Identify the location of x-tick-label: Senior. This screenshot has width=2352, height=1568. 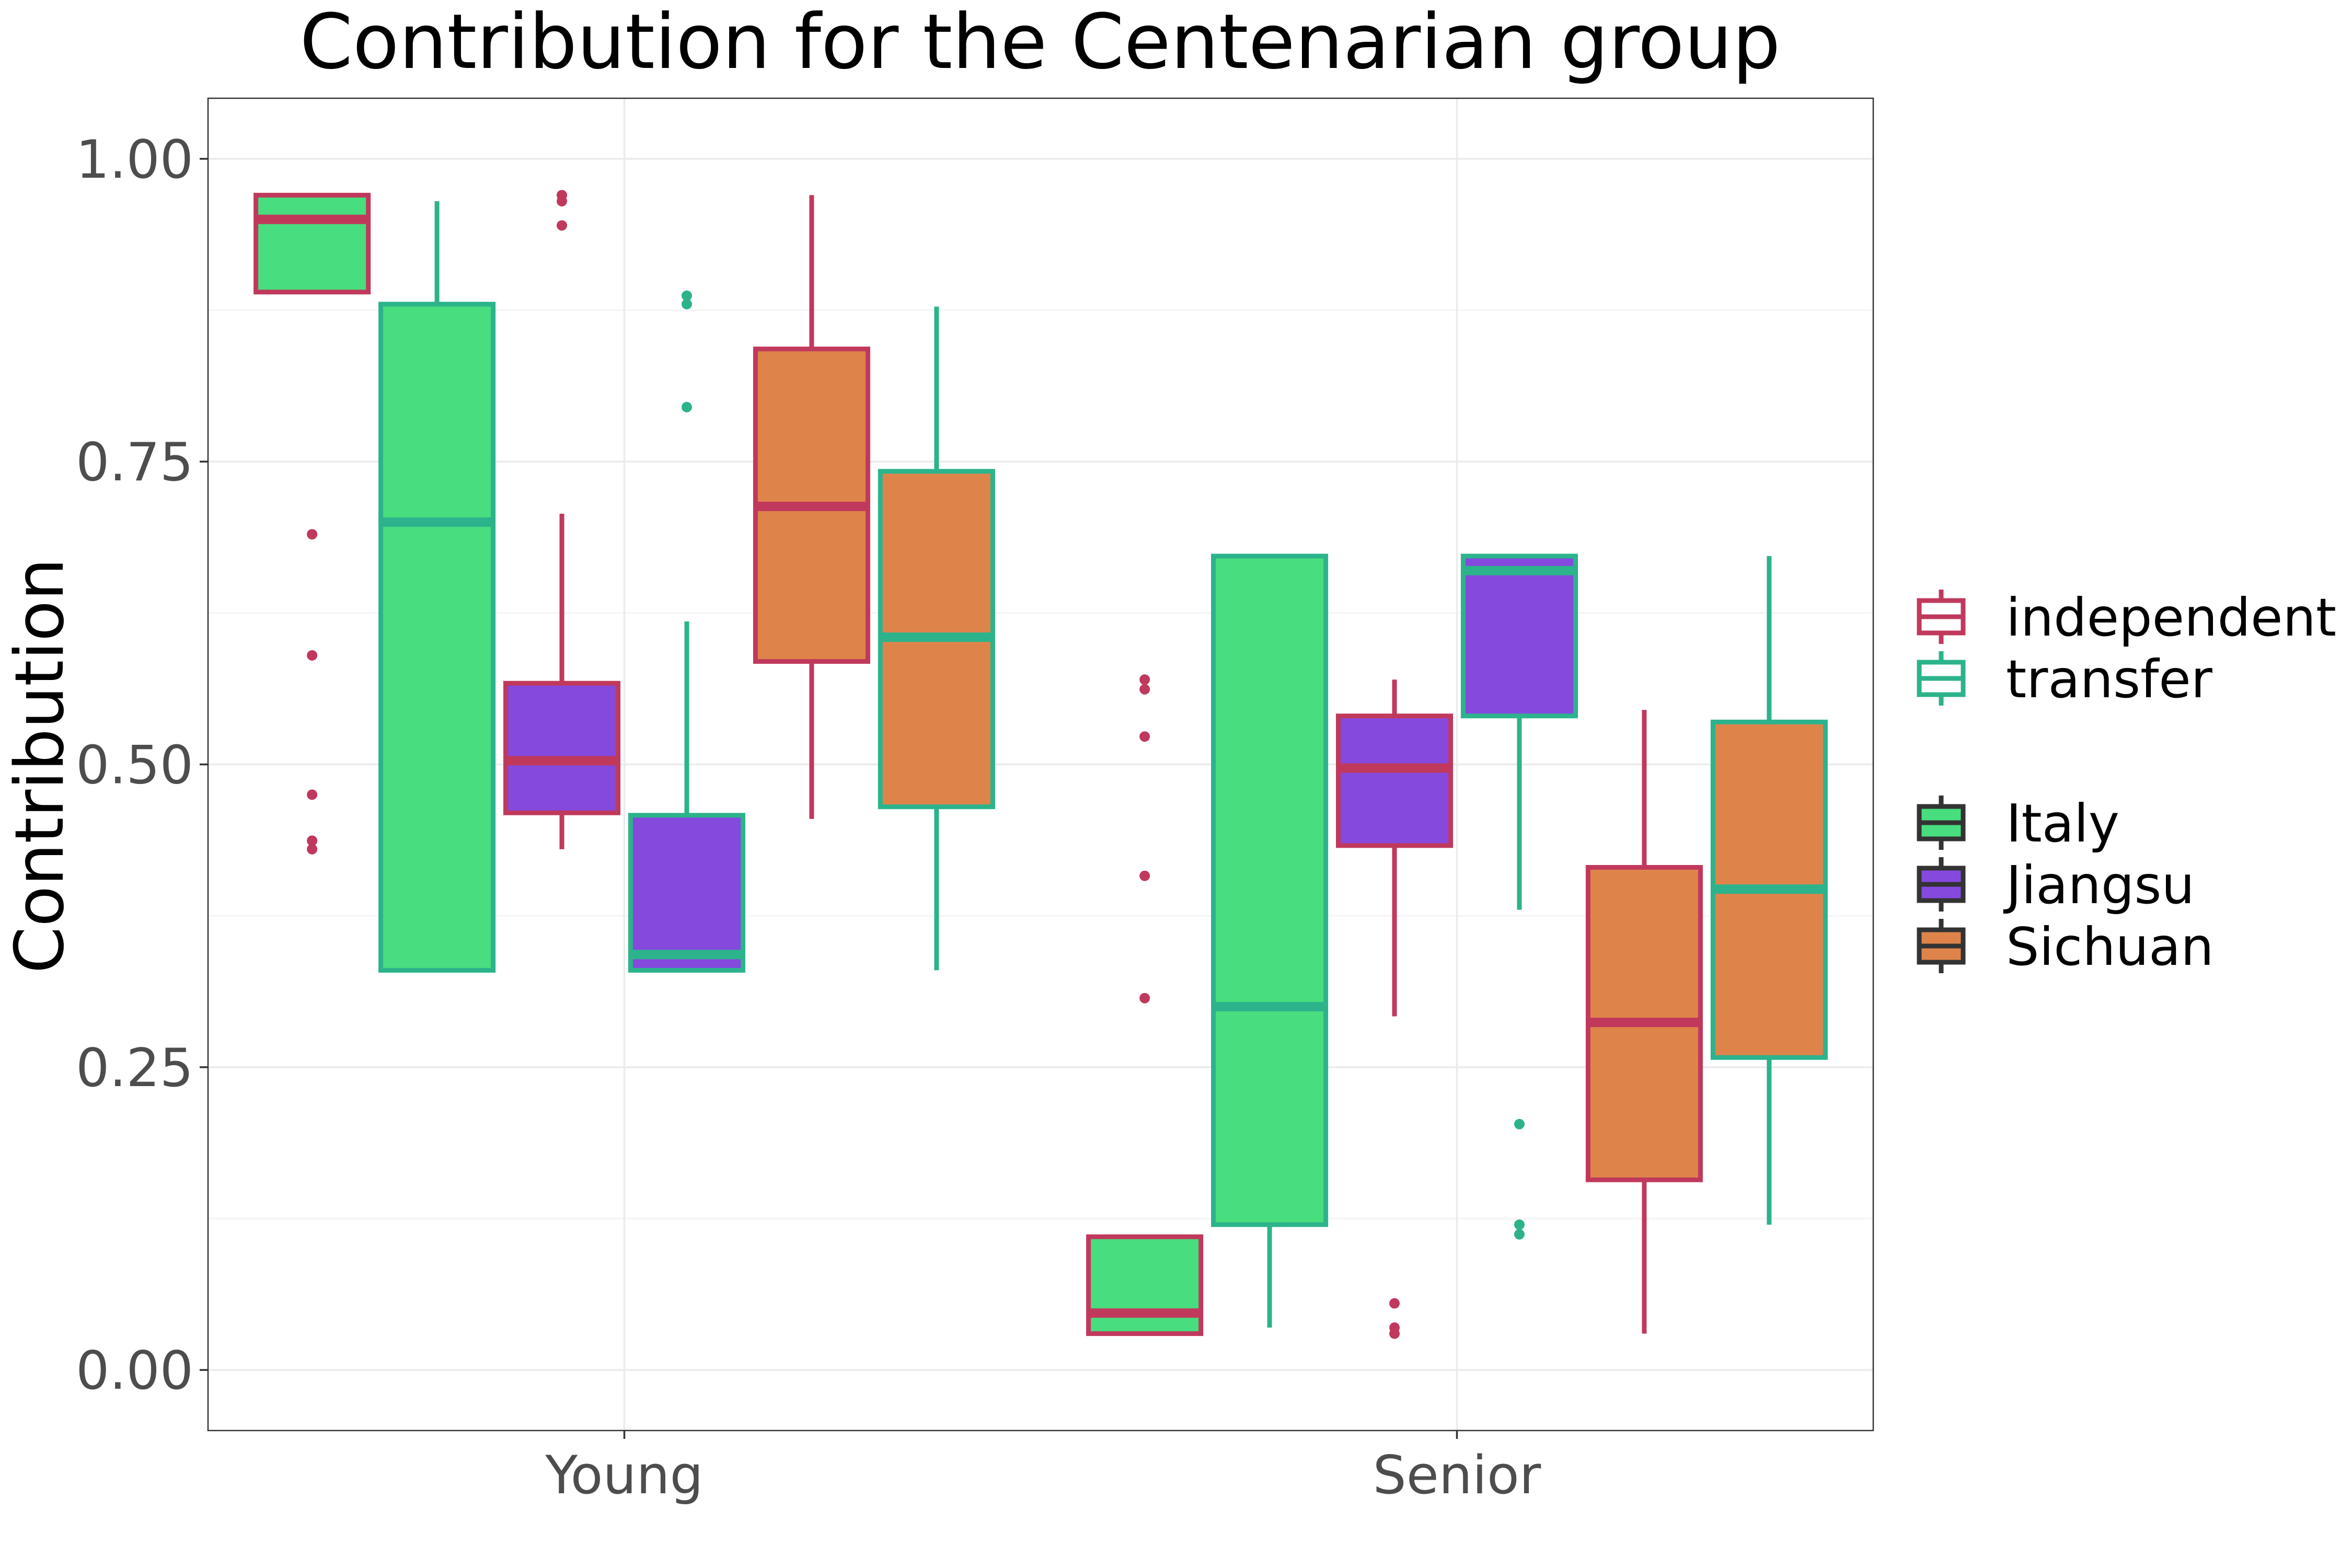
(1457, 1475).